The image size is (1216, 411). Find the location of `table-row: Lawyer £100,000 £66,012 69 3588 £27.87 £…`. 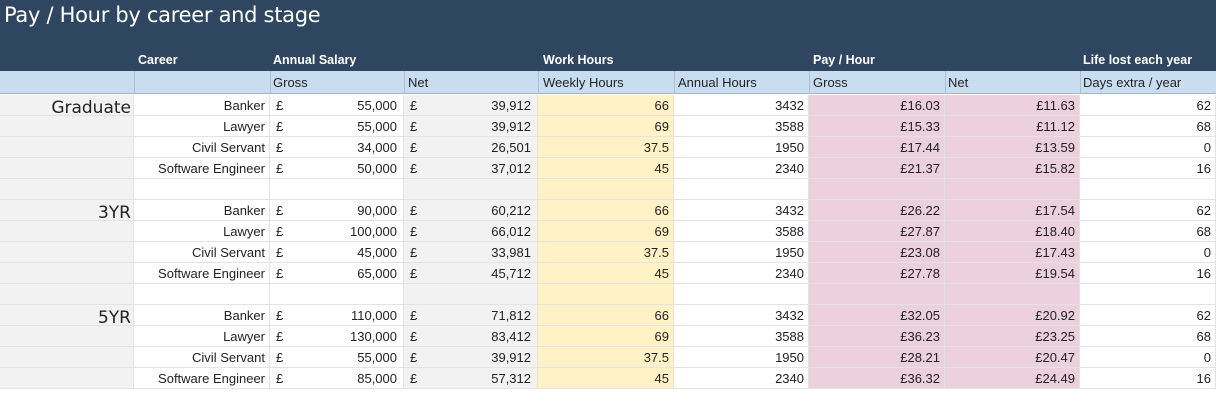

table-row: Lawyer £100,000 £66,012 69 3588 £27.87 £… is located at coordinates (608, 231).